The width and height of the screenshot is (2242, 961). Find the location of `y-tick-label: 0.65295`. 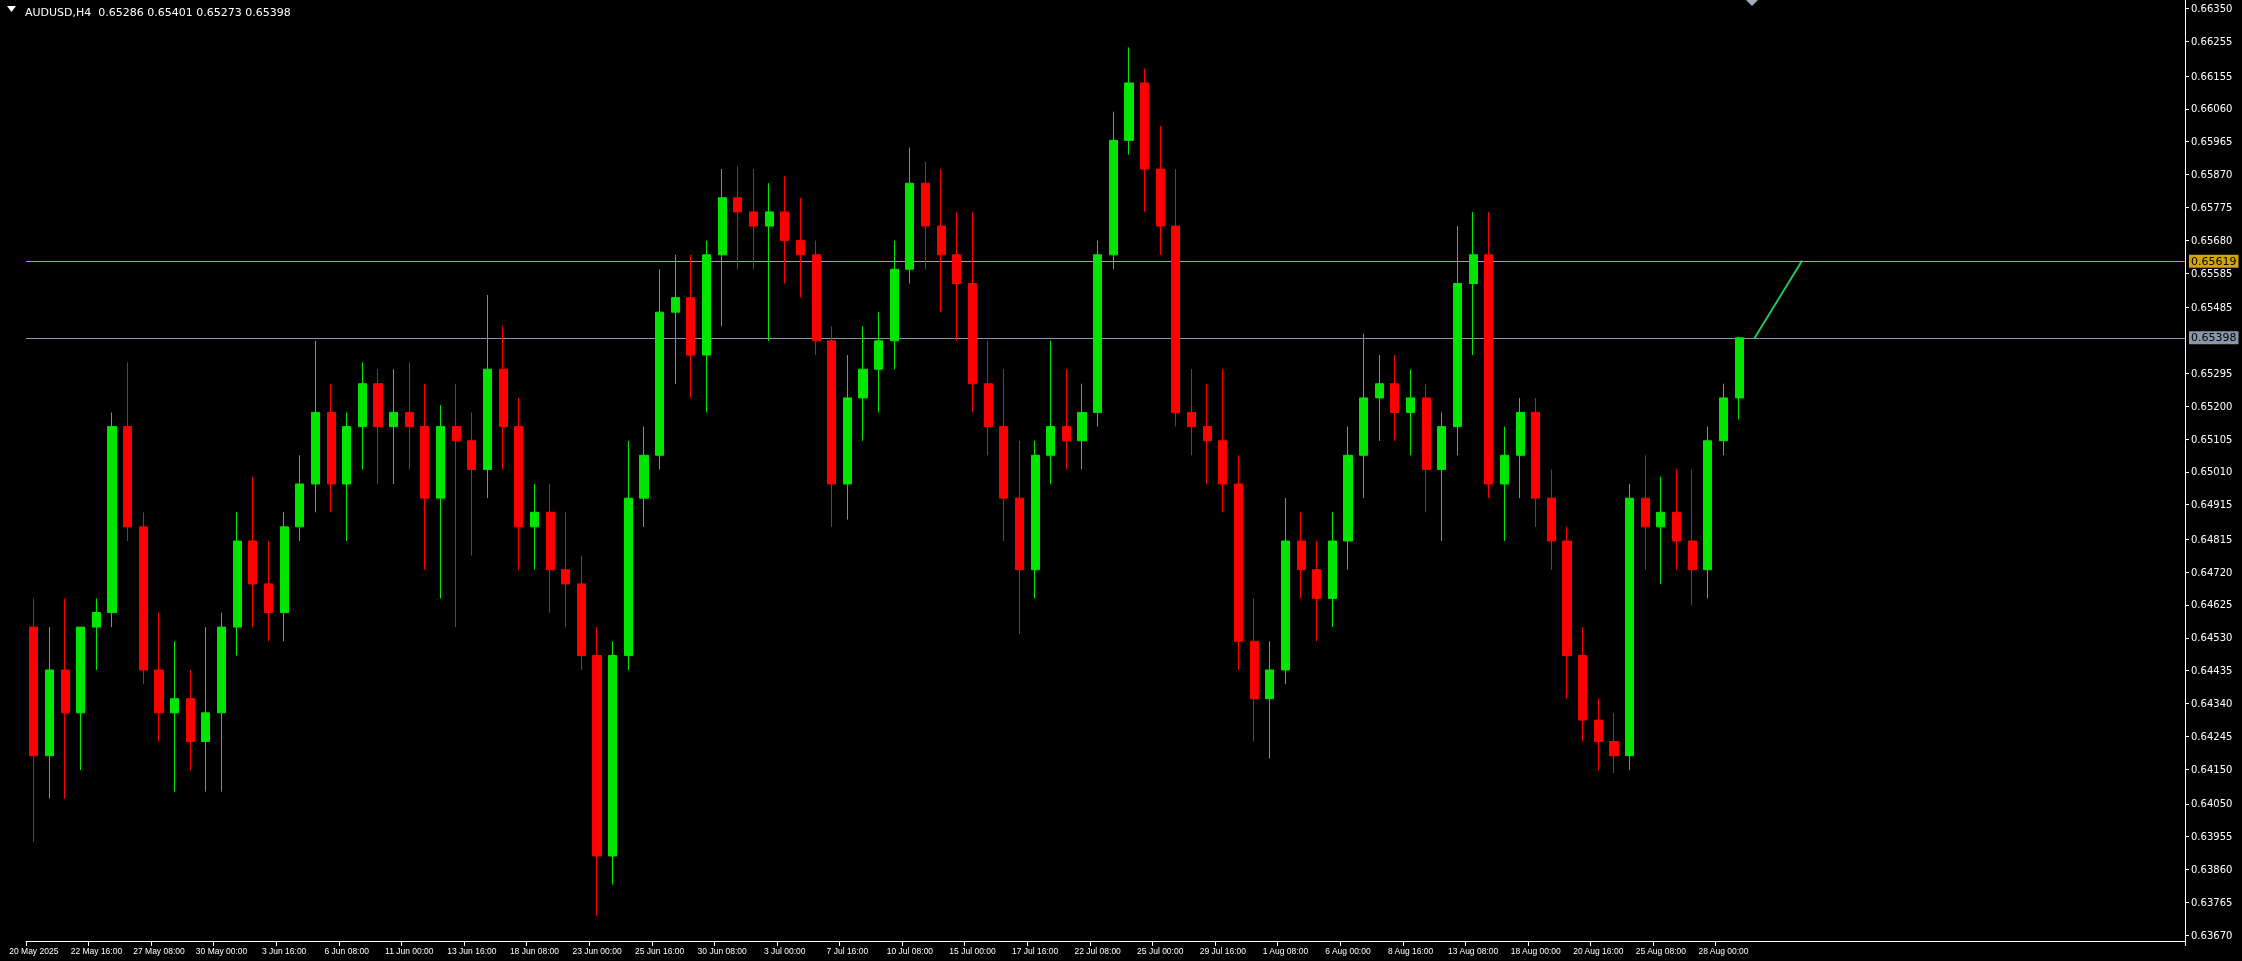

y-tick-label: 0.65295 is located at coordinates (2212, 373).